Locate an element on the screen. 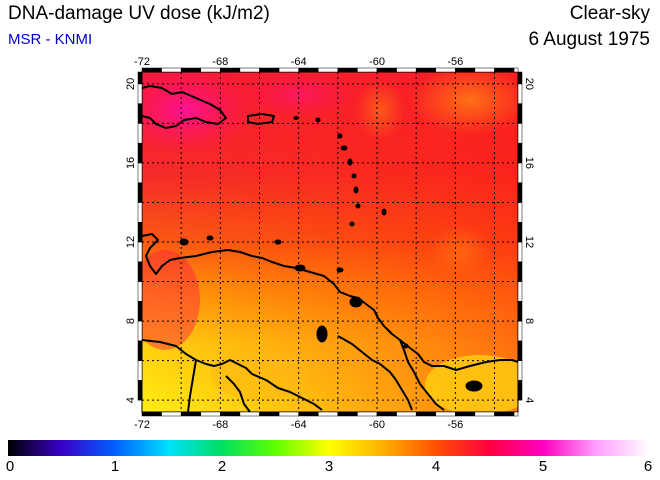  lon-tick-labels-top: -72 -68 -64 -60 -56 is located at coordinates (298, 62).